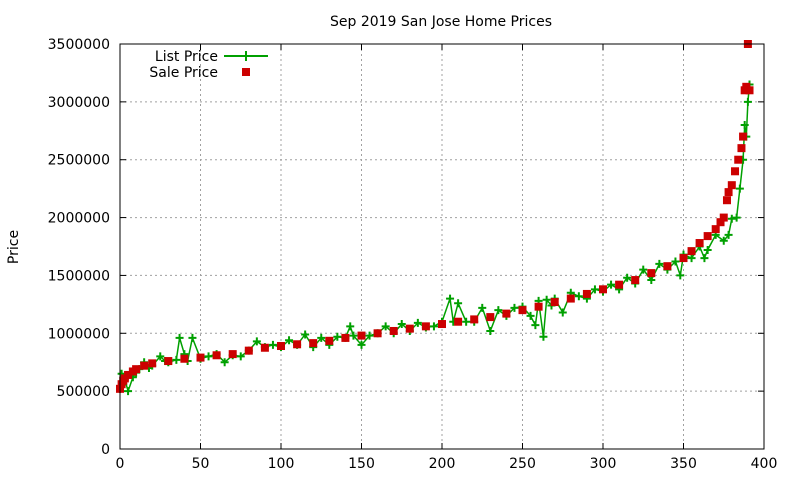 Image resolution: width=800 pixels, height=484 pixels. I want to click on legend-marker-sale-price, so click(246, 72).